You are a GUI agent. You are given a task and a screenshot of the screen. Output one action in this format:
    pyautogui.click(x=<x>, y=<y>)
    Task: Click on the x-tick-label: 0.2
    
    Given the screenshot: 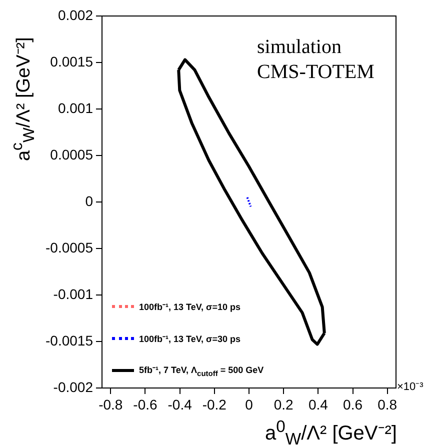 What is the action you would take?
    pyautogui.click(x=284, y=404)
    